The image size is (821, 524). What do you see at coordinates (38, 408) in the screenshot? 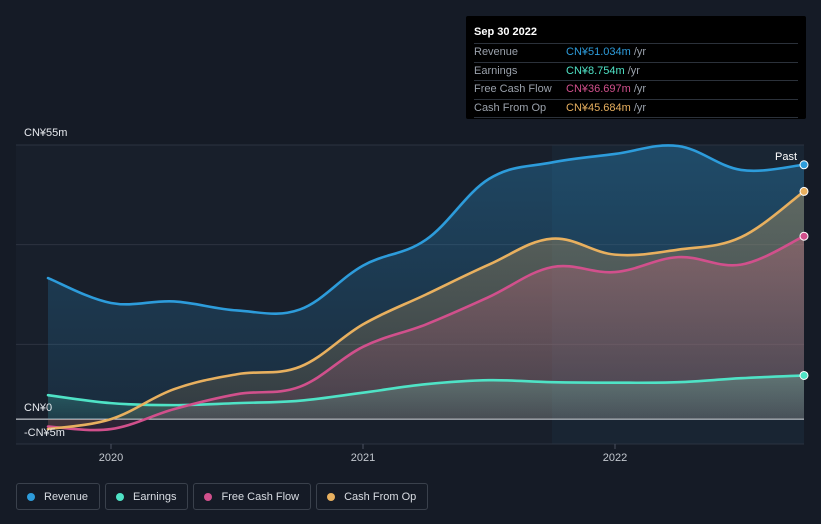
I see `y-axis-label-zero: CN¥0` at bounding box center [38, 408].